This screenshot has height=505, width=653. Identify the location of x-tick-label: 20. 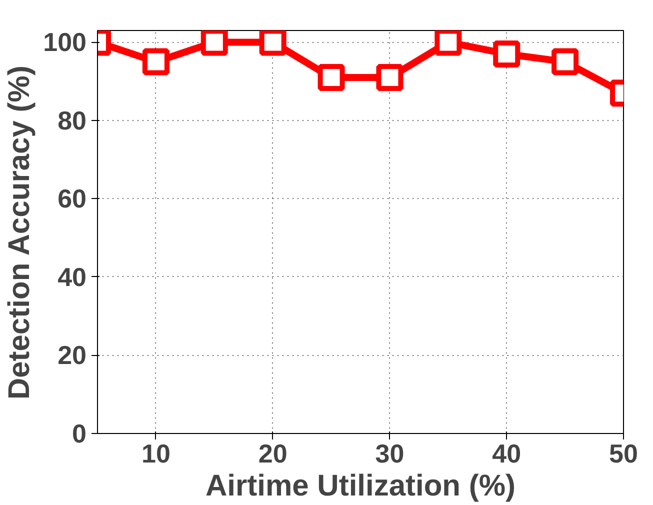
(273, 453).